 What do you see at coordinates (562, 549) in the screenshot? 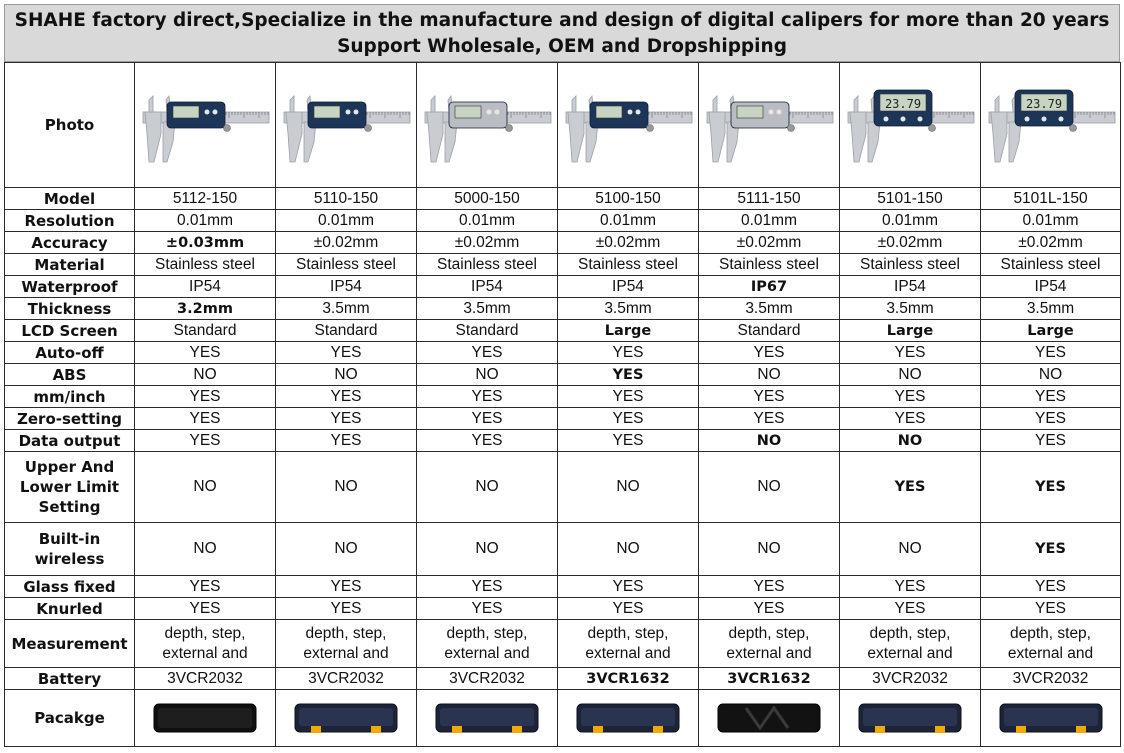
I see `row-wireless: Built-in wireless NO NO NO NO NO NO YES` at bounding box center [562, 549].